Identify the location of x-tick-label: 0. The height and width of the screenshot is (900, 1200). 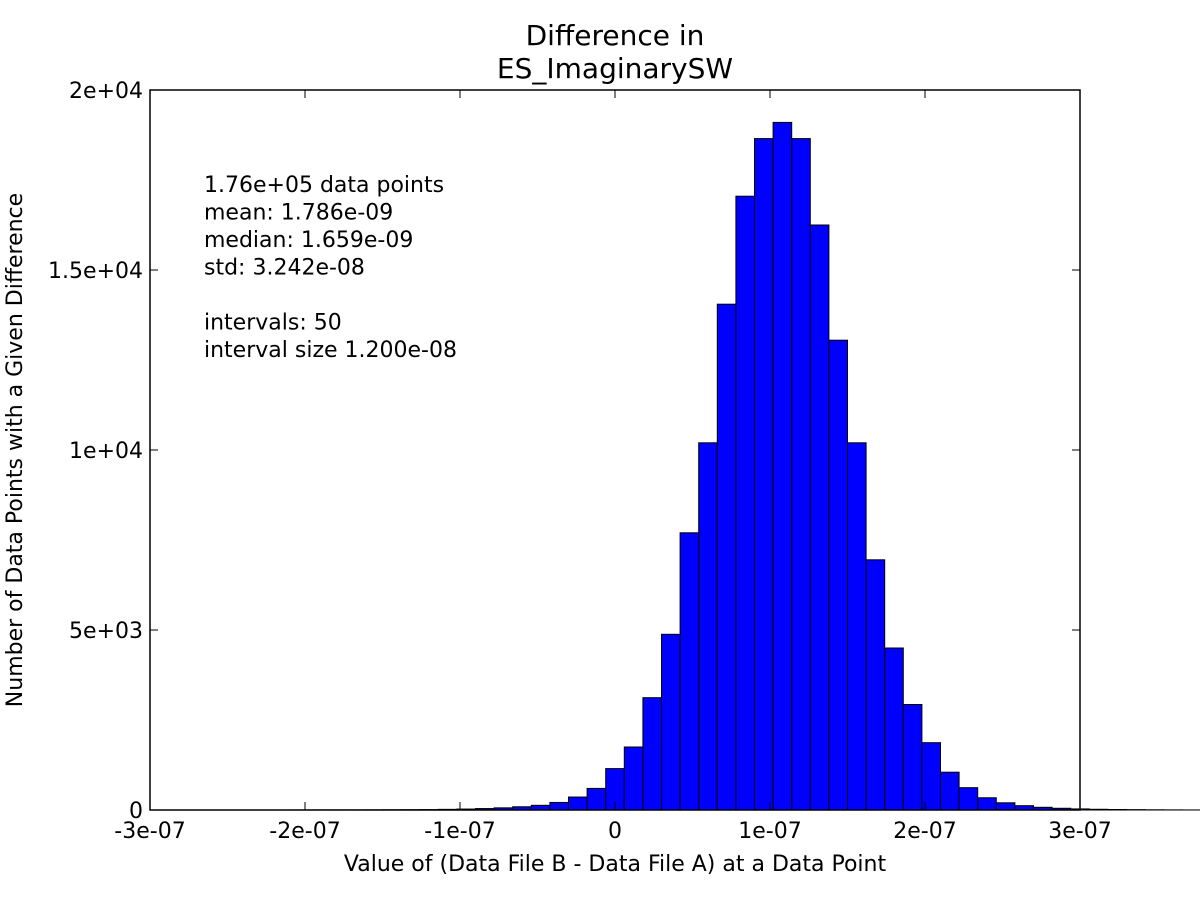
(615, 831).